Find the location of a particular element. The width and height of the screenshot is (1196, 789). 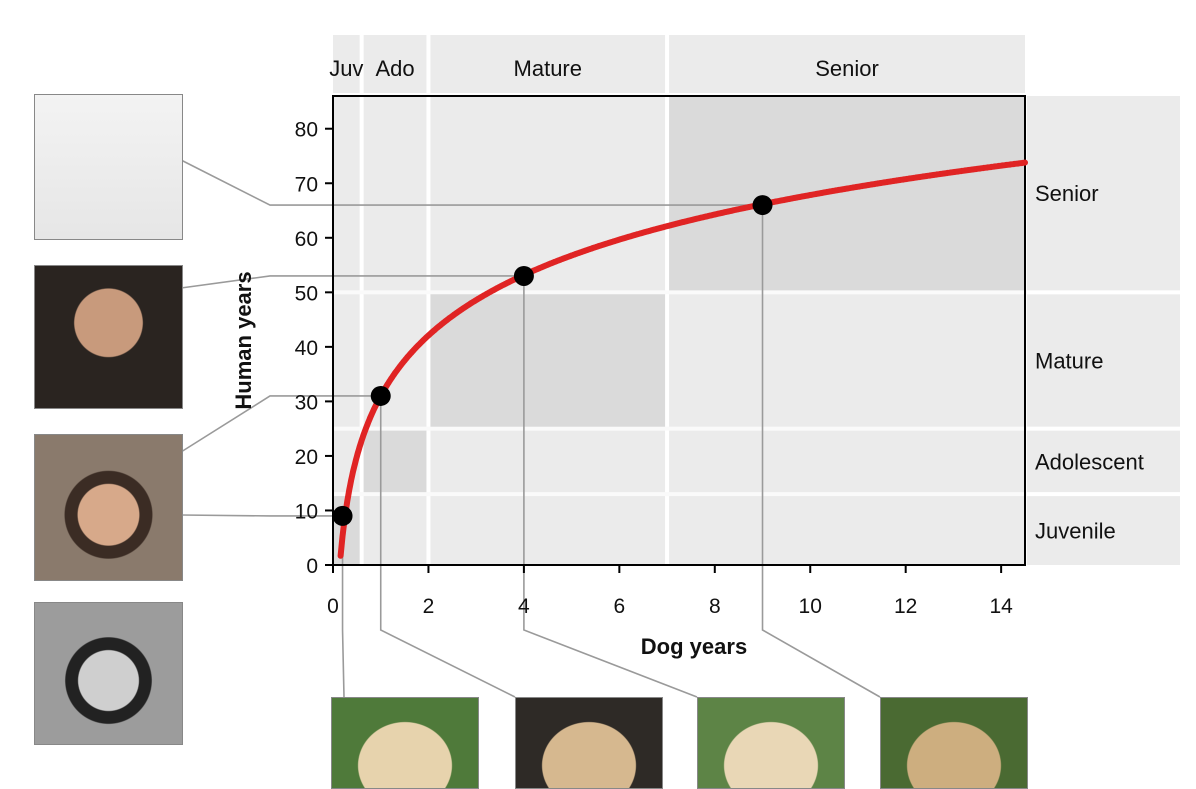

y-tick-label: 10 is located at coordinates (306, 511).